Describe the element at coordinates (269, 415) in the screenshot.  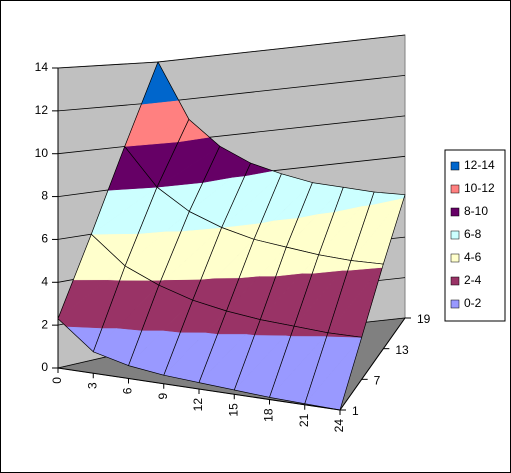
I see `x-tick-label: 18` at that location.